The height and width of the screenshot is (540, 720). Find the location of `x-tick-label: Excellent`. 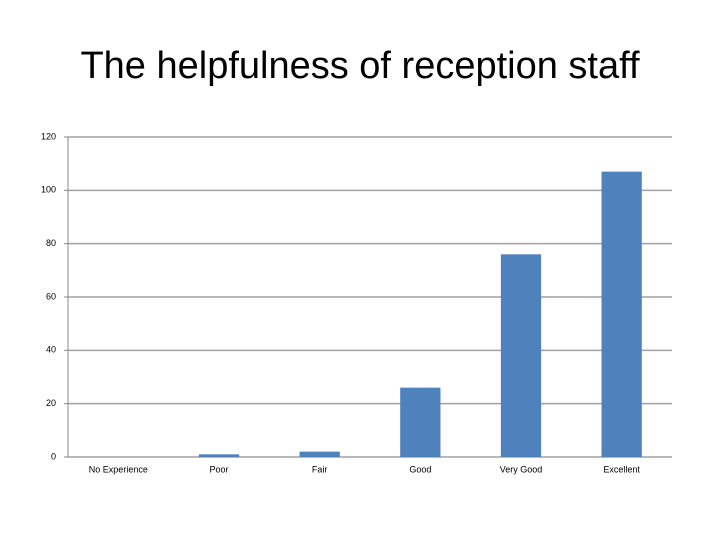

x-tick-label: Excellent is located at coordinates (621, 469).